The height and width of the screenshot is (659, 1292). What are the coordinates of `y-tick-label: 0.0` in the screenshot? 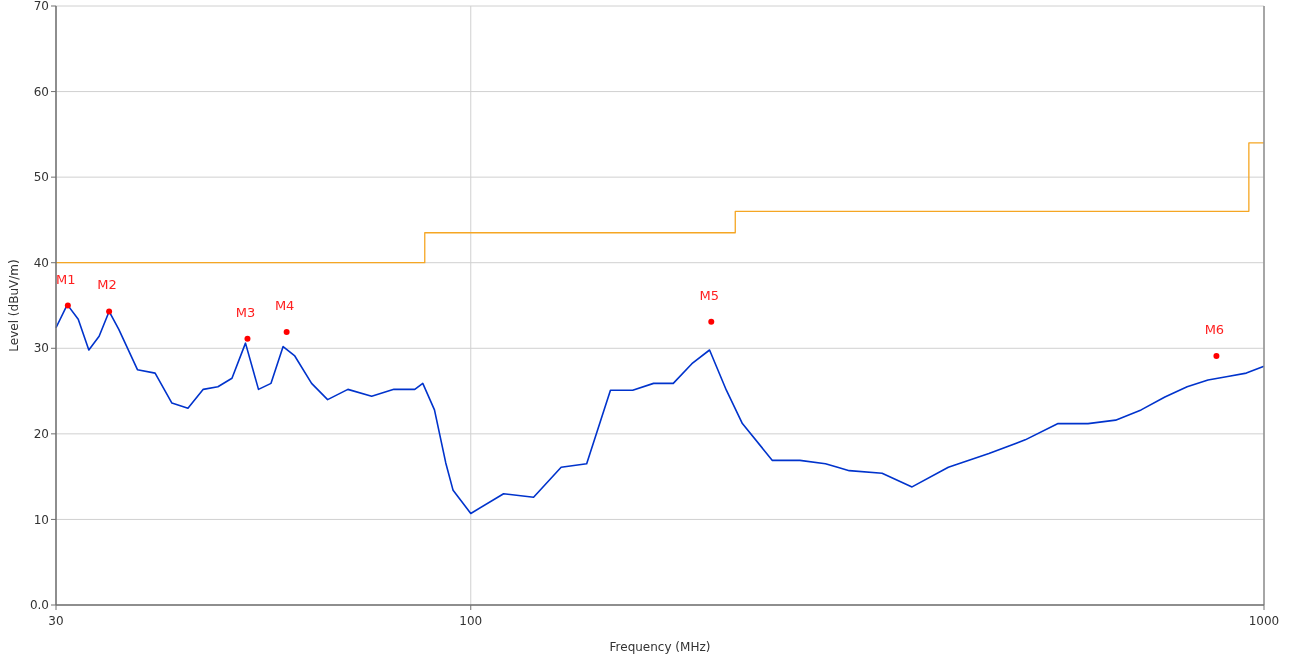 It's located at (39, 605).